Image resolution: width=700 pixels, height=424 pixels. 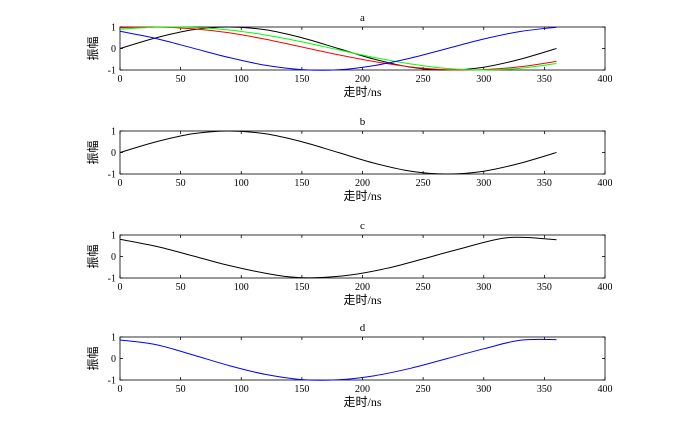 I want to click on panel-title: d, so click(x=363, y=328).